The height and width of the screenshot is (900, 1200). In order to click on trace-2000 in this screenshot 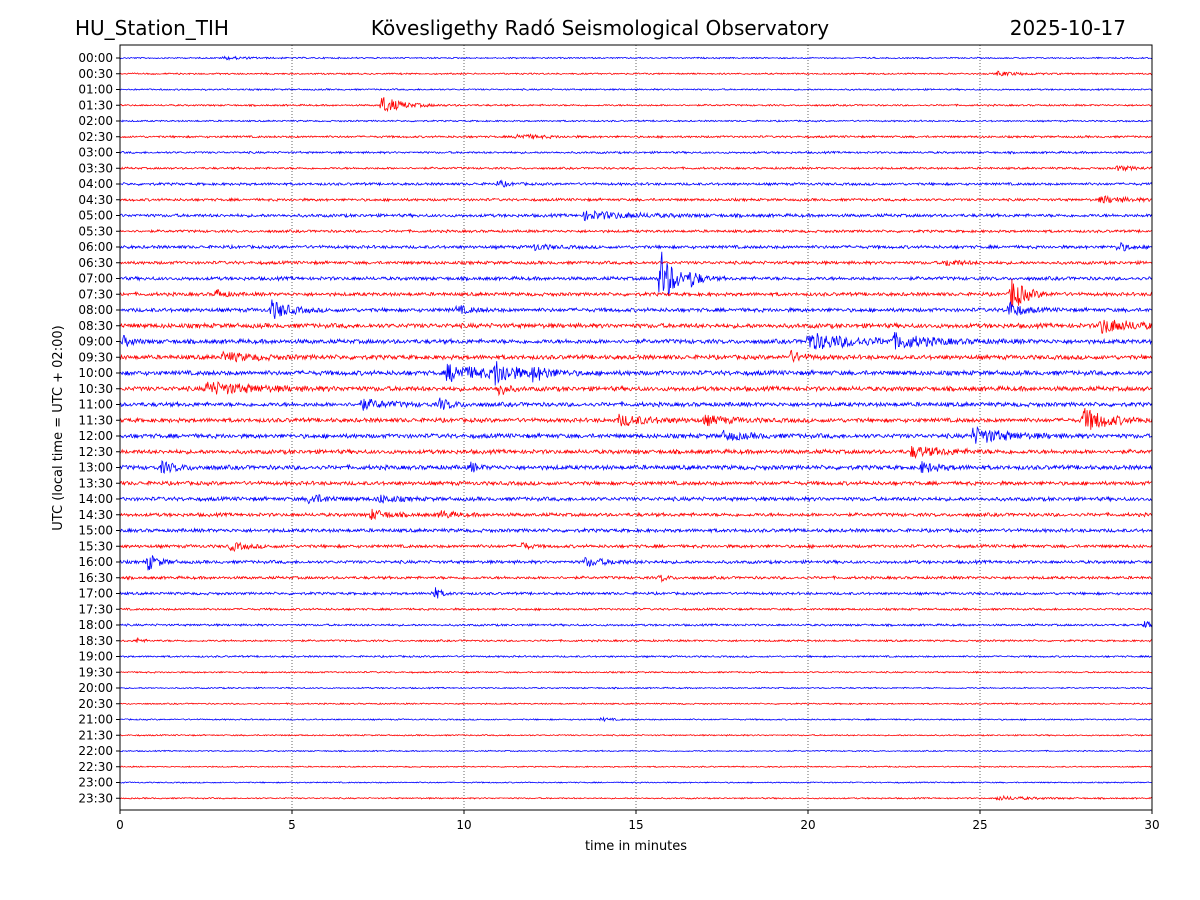, I will do `click(636, 688)`.